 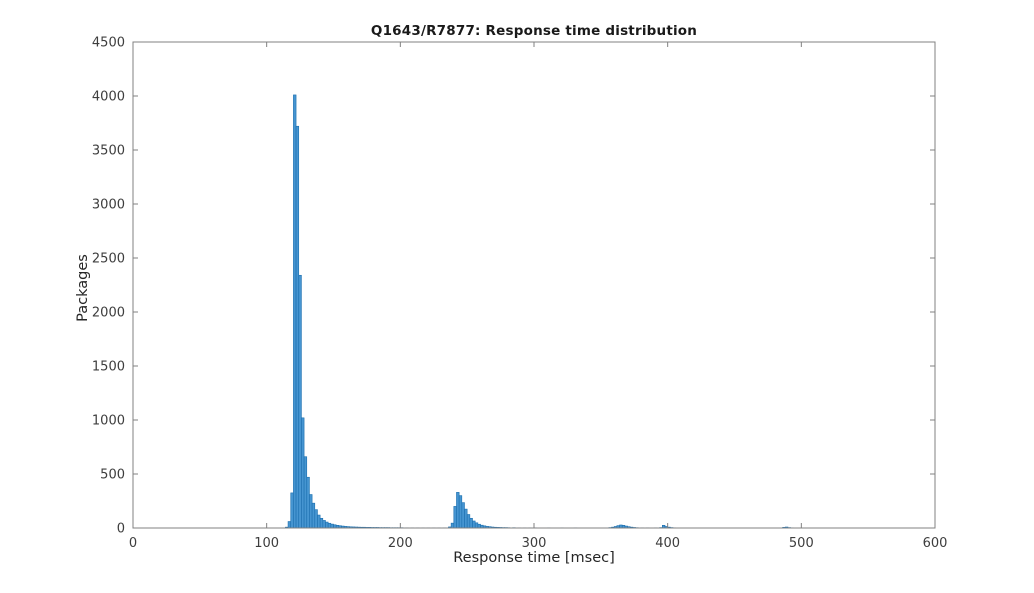 What do you see at coordinates (935, 543) in the screenshot?
I see `x-tick-label: 600` at bounding box center [935, 543].